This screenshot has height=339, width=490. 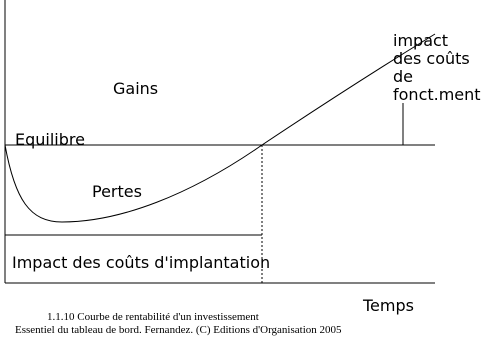 What do you see at coordinates (420, 40) in the screenshot?
I see `impact-label: impact` at bounding box center [420, 40].